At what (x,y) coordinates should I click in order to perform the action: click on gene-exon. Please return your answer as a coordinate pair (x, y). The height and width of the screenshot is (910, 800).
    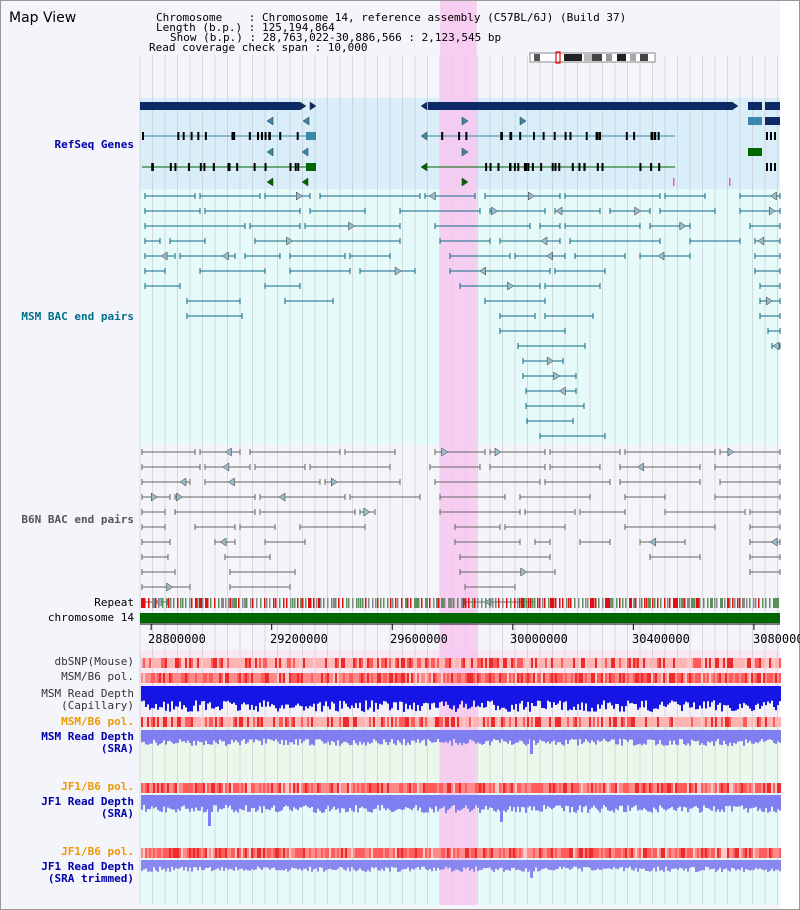
    Looking at the image, I should click on (509, 167).